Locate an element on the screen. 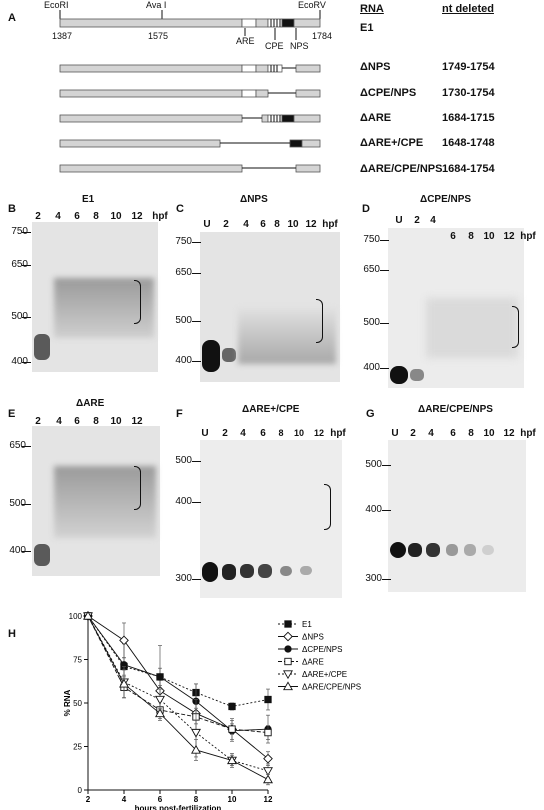 The height and width of the screenshot is (810, 544). construct-dare-bar is located at coordinates (190, 118).